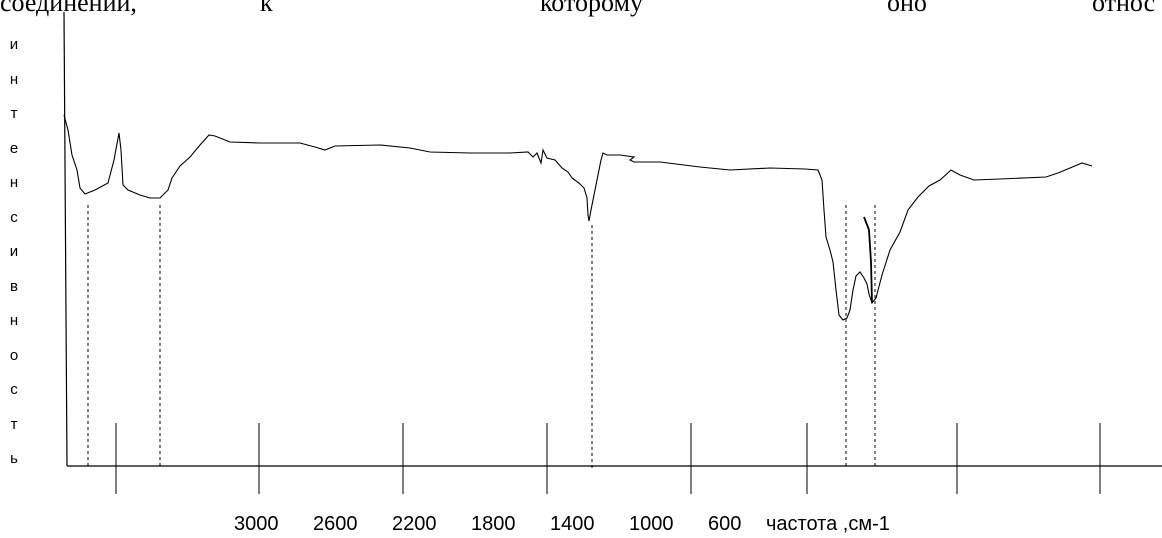  What do you see at coordinates (14, 148) in the screenshot?
I see `y-axis-label-letter: е` at bounding box center [14, 148].